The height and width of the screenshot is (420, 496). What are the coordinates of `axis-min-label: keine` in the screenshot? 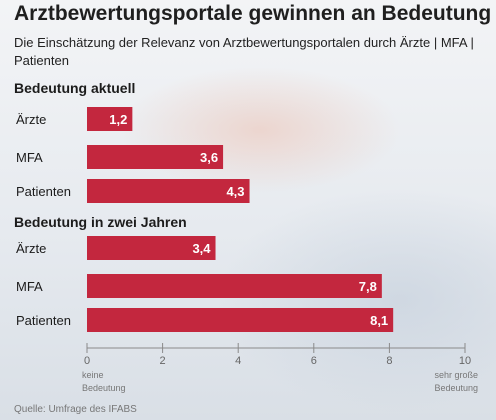 It's located at (93, 375).